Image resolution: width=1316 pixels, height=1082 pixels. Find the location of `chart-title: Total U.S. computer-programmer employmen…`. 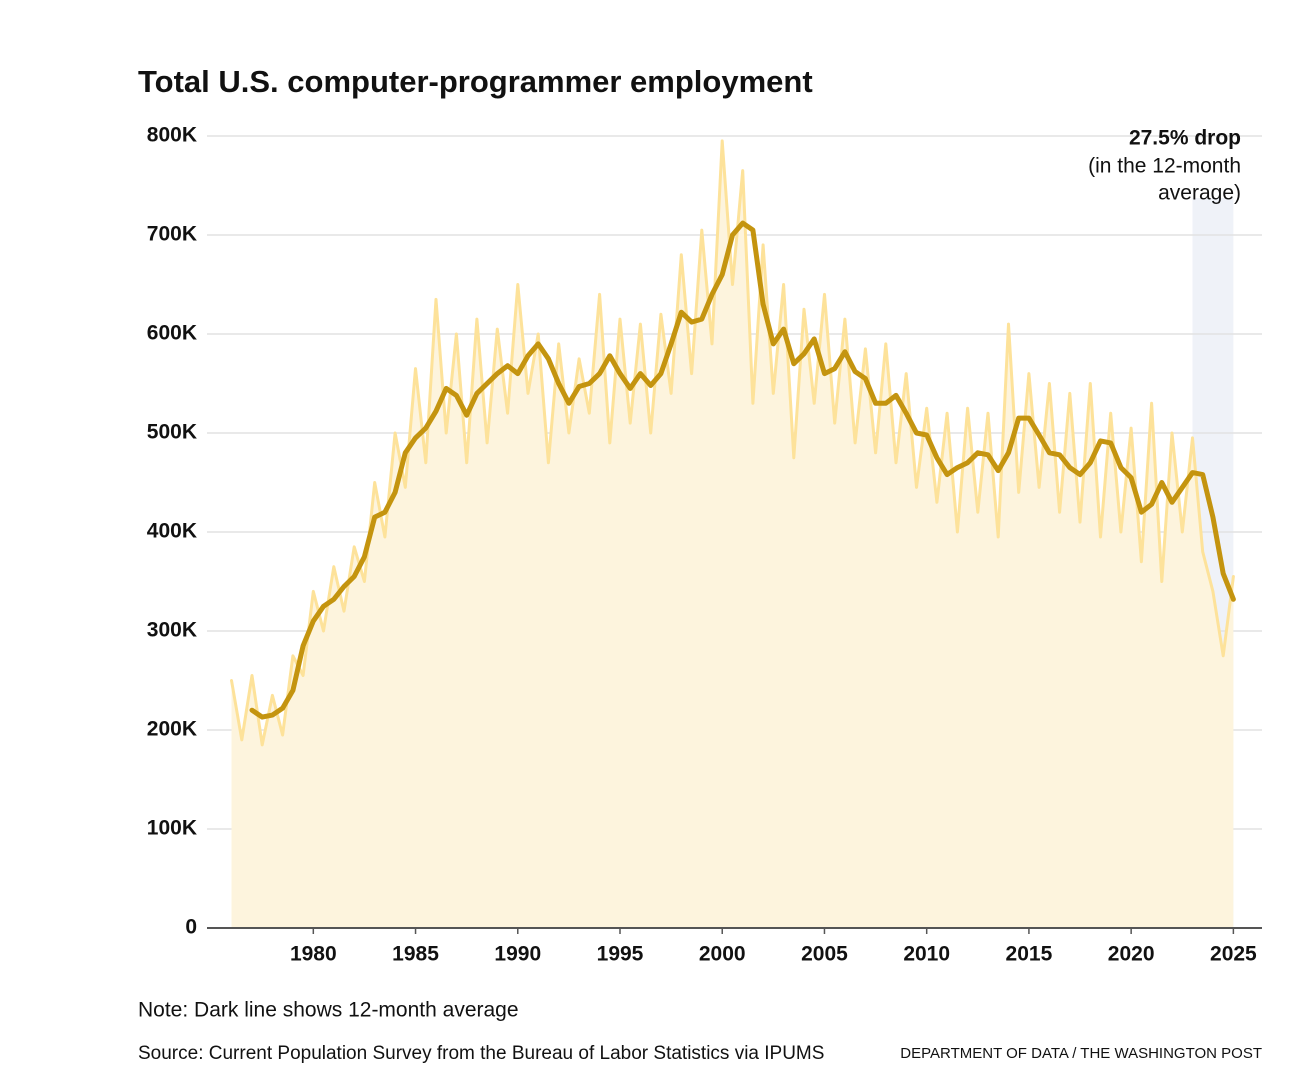

chart-title: Total U.S. computer-programmer employmen… is located at coordinates (475, 81).